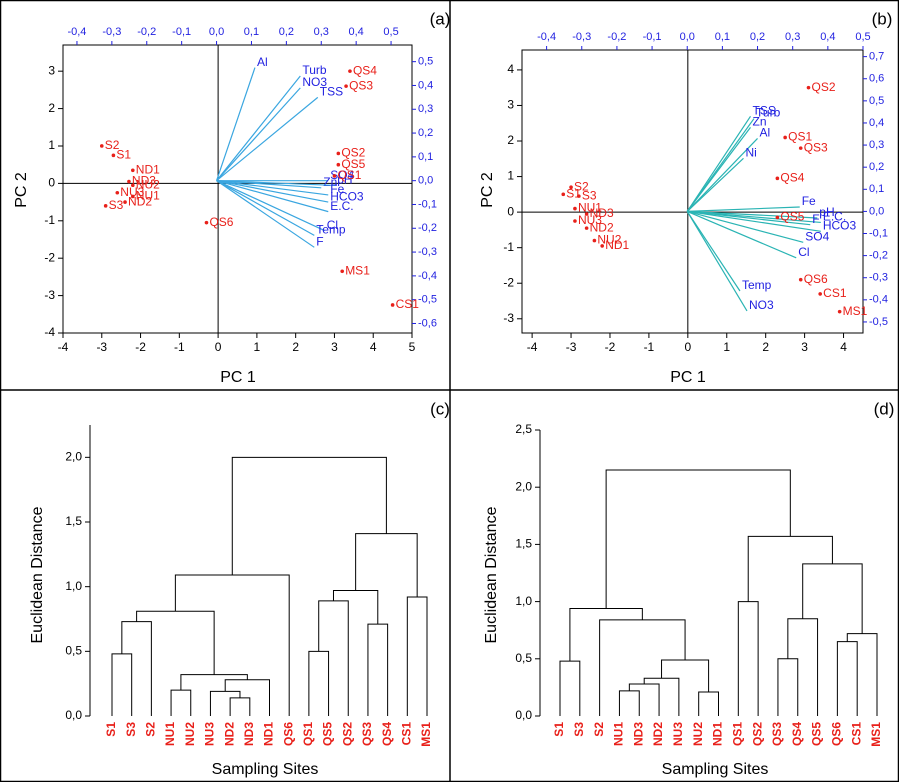  Describe the element at coordinates (440, 18) in the screenshot. I see `panel-label: (a)` at that location.